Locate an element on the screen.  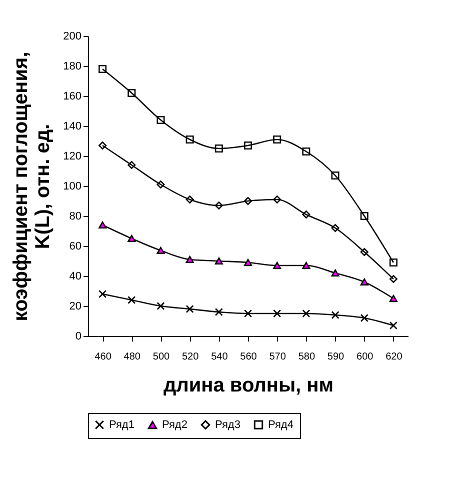
y-tick-label: 80 is located at coordinates (75, 216).